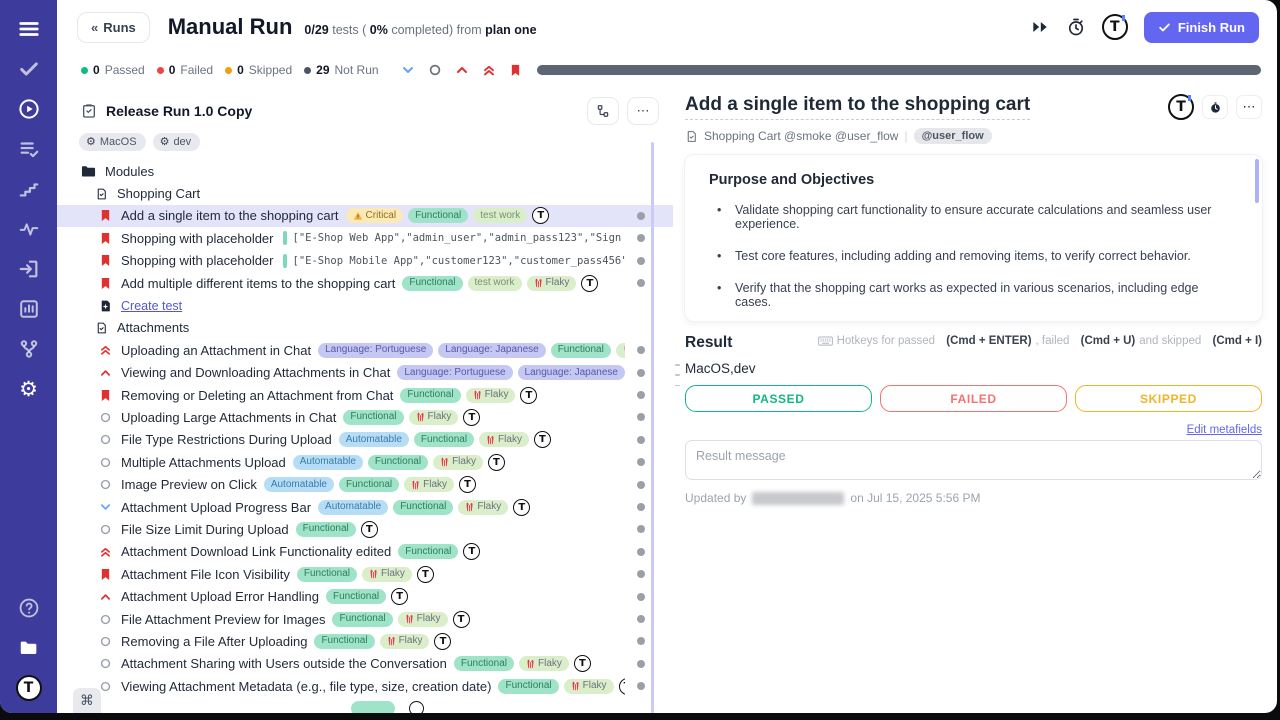  What do you see at coordinates (28, 688) in the screenshot?
I see `testomat-logo: T` at bounding box center [28, 688].